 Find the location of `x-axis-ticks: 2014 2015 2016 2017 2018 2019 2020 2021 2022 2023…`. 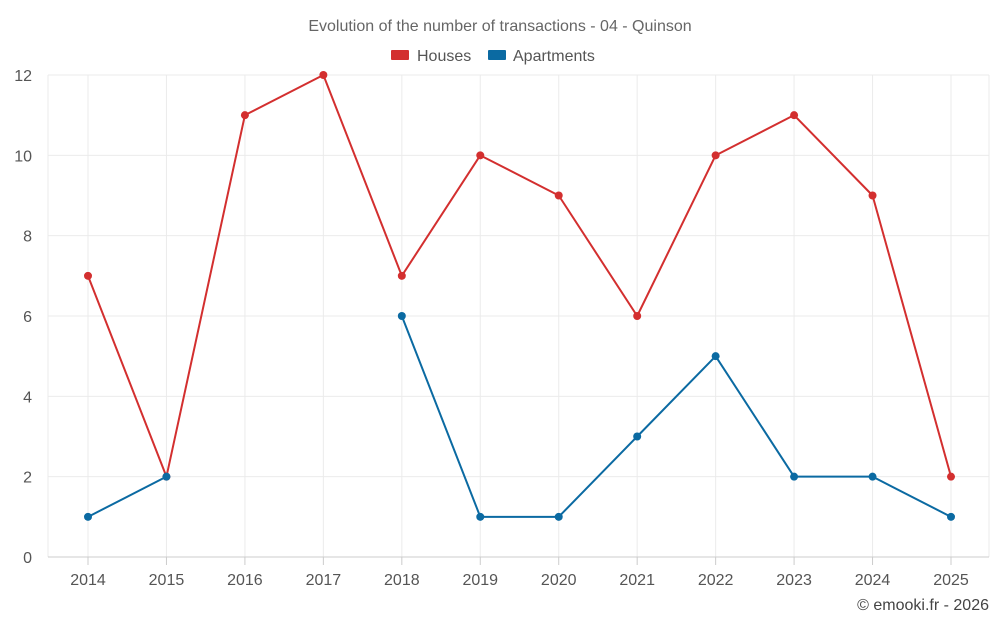

x-axis-ticks: 2014 2015 2016 2017 2018 2019 2020 2021 2022 2023… is located at coordinates (519, 573).